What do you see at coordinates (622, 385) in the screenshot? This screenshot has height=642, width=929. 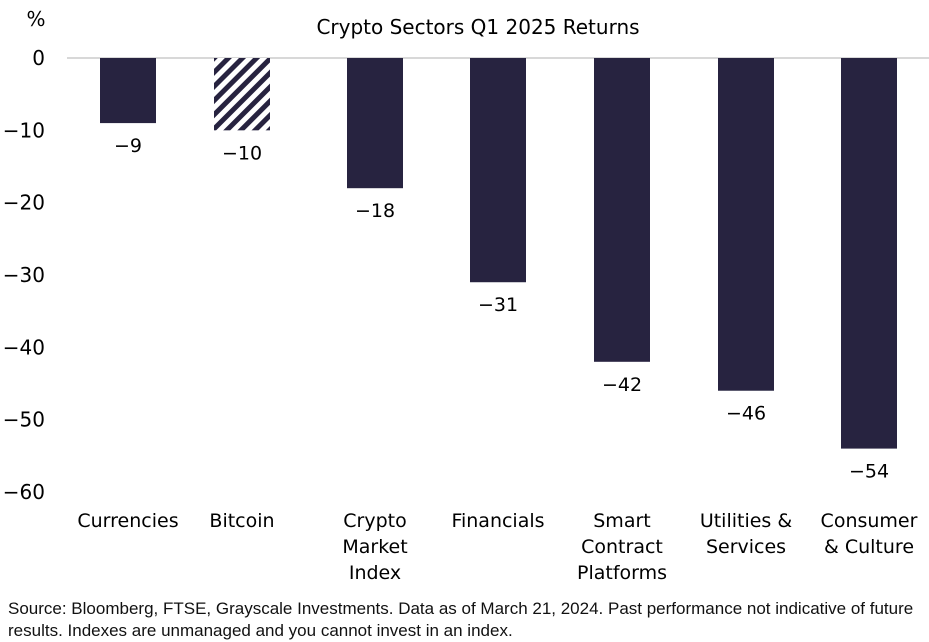 I see `data-label: −42` at bounding box center [622, 385].